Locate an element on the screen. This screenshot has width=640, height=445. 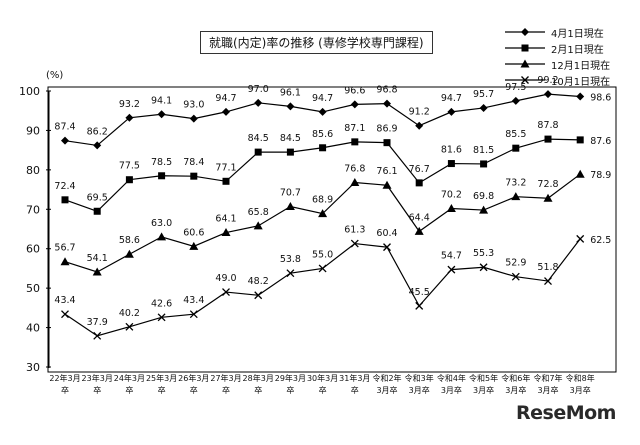
x-tick-label: 29年3月 is located at coordinates (290, 378).